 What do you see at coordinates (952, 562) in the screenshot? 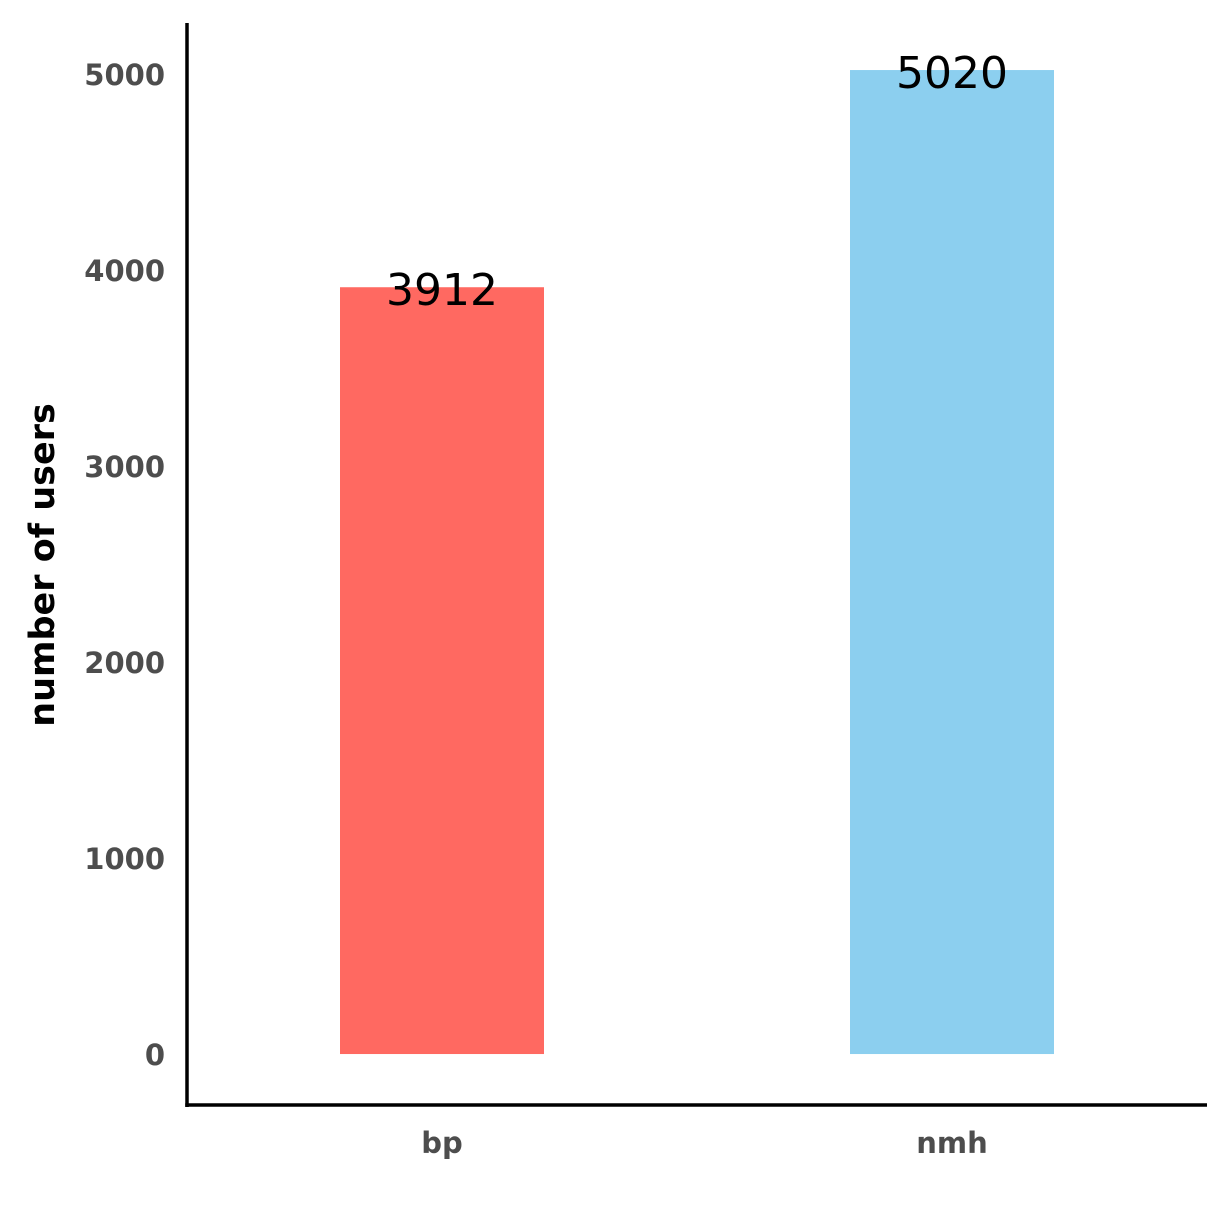
I see `bar-nmh` at bounding box center [952, 562].